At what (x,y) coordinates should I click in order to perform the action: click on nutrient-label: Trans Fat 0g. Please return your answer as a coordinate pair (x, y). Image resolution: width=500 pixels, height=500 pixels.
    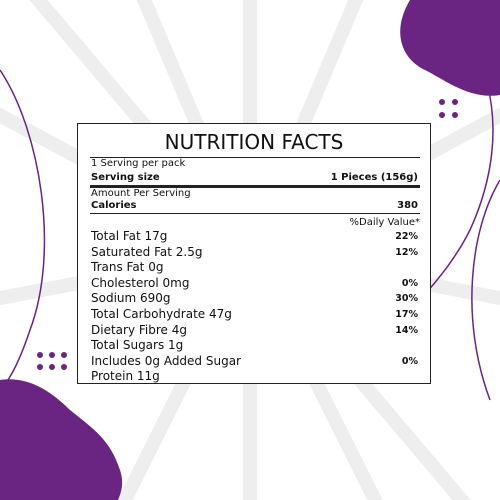
    Looking at the image, I should click on (127, 267).